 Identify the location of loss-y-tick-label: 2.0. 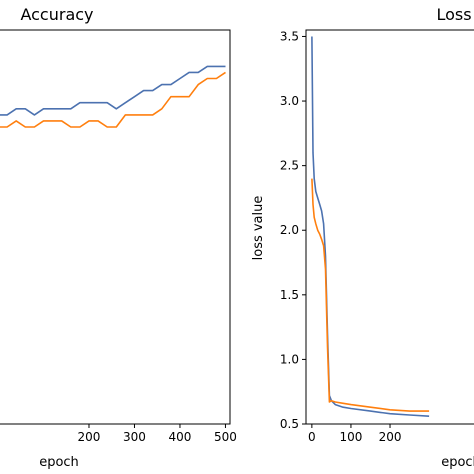
(289, 230).